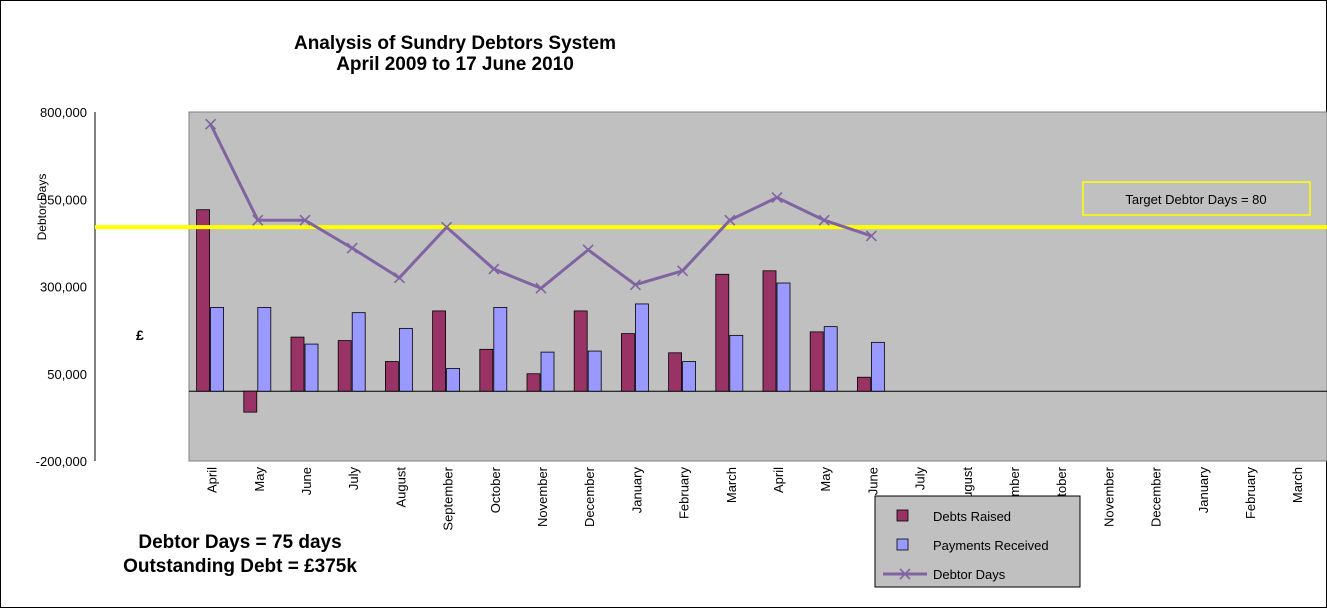 Image resolution: width=1327 pixels, height=608 pixels. I want to click on debtor-days-note: Debtor Days = 75 days, so click(240, 542).